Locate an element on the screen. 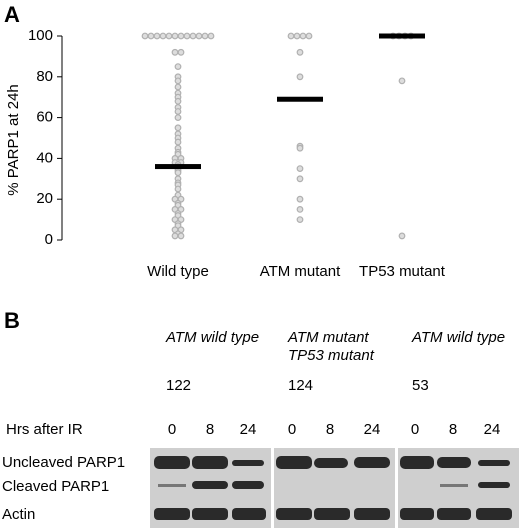  y-tick-label: 20 is located at coordinates (44, 198).